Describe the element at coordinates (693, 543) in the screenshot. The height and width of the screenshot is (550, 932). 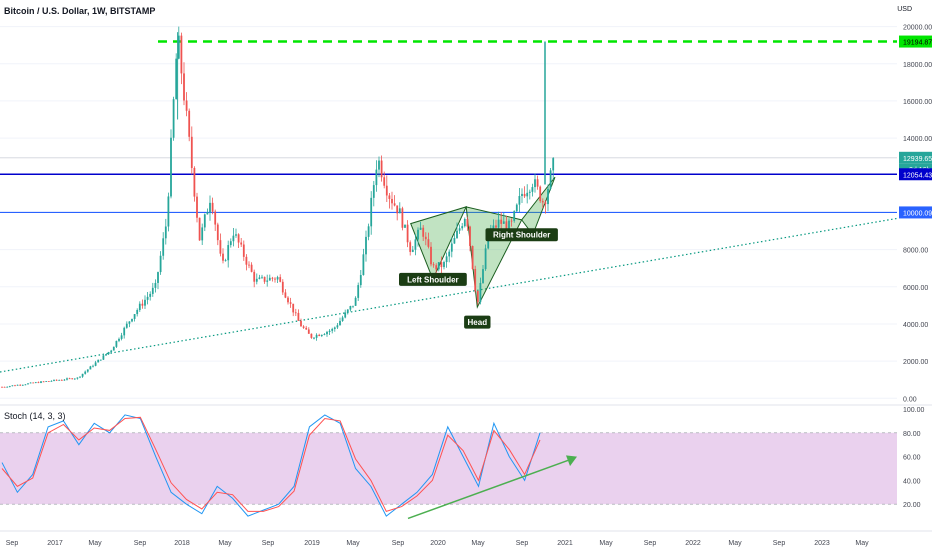
I see `time-tick-label: 2022` at that location.